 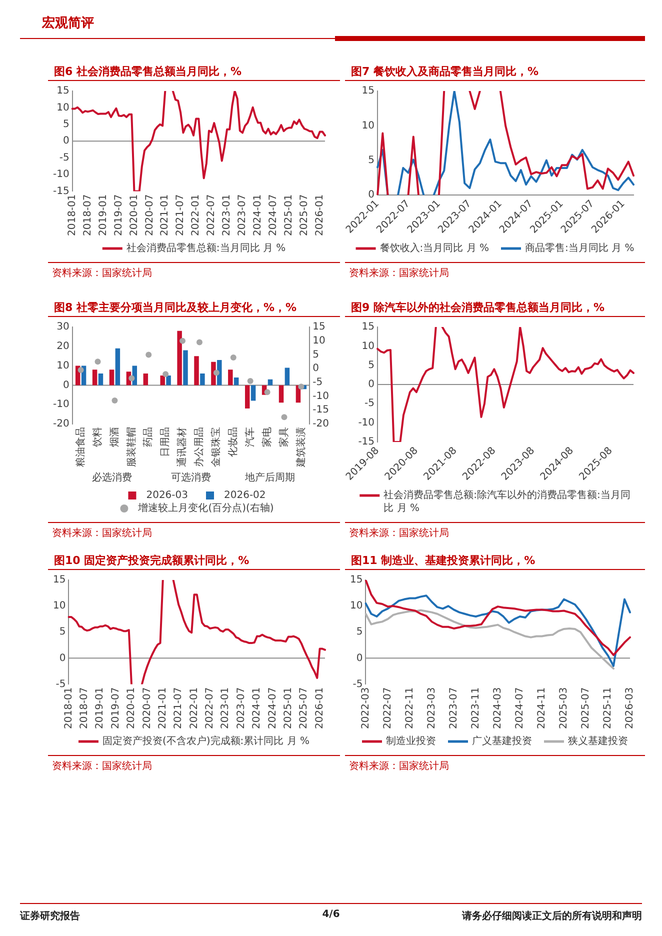 I want to click on y2-tick-label: -10, so click(x=321, y=396).